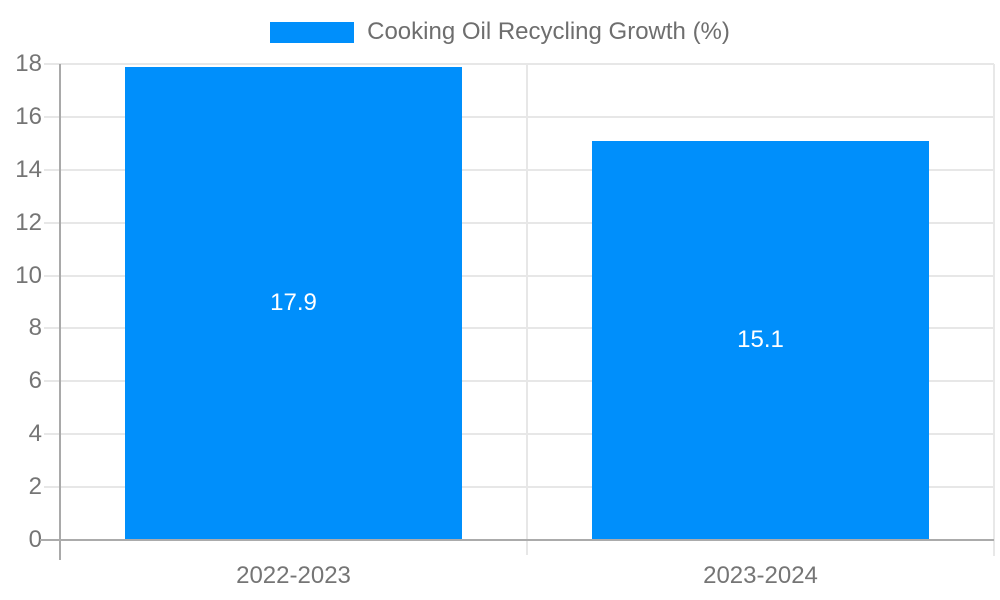 This screenshot has width=1000, height=600. Describe the element at coordinates (28, 222) in the screenshot. I see `y-axis-tick-label: 12` at that location.